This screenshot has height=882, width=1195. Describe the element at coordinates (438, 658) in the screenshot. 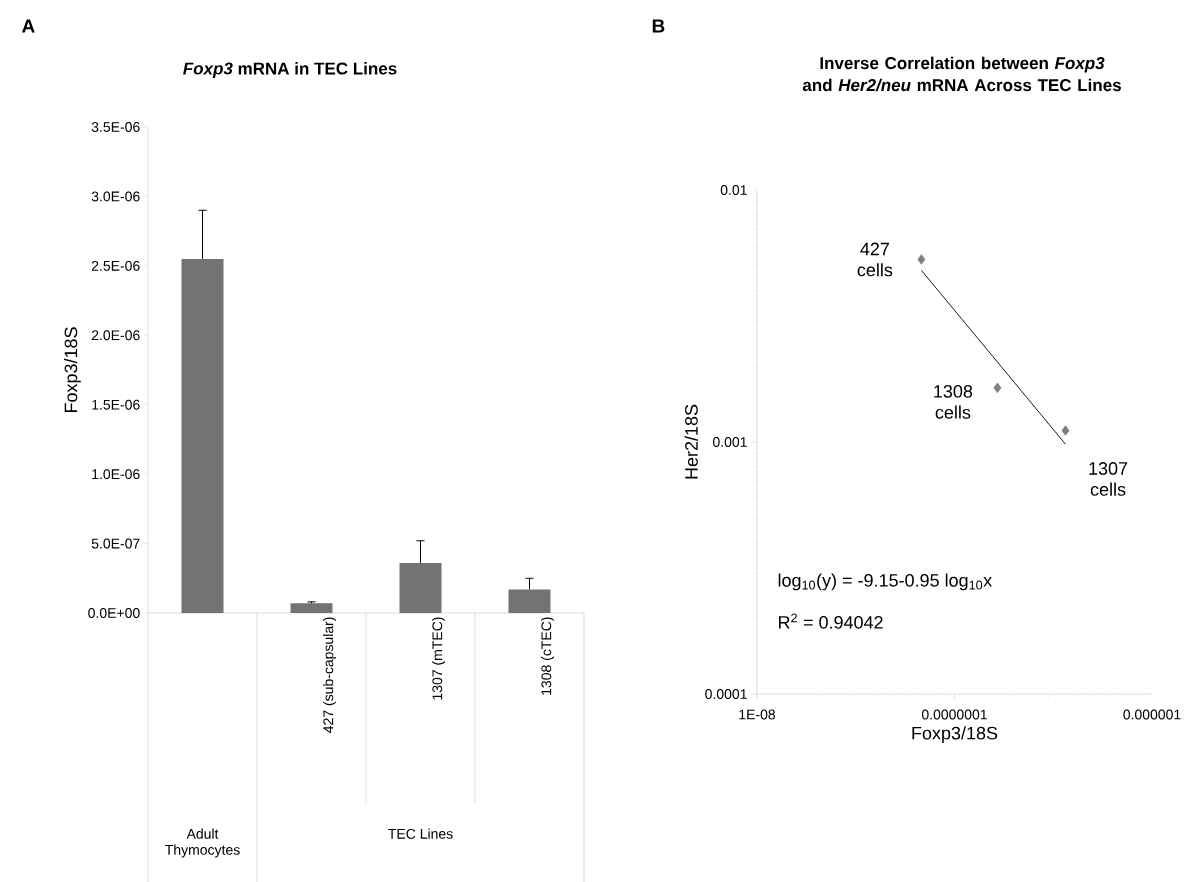

I see `x-tick-label: 1307 (mTEC)` at that location.